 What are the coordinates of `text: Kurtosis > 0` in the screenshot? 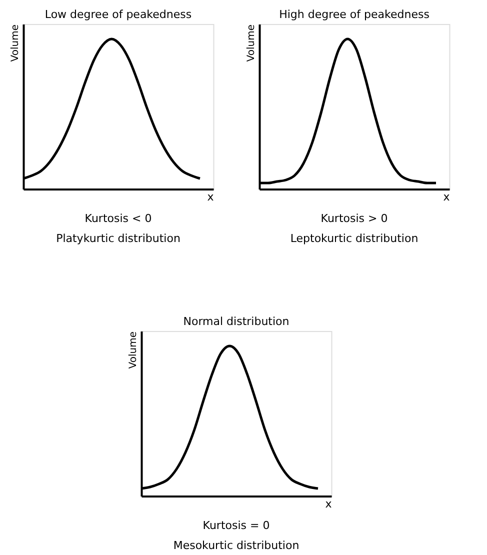 It's located at (354, 218).